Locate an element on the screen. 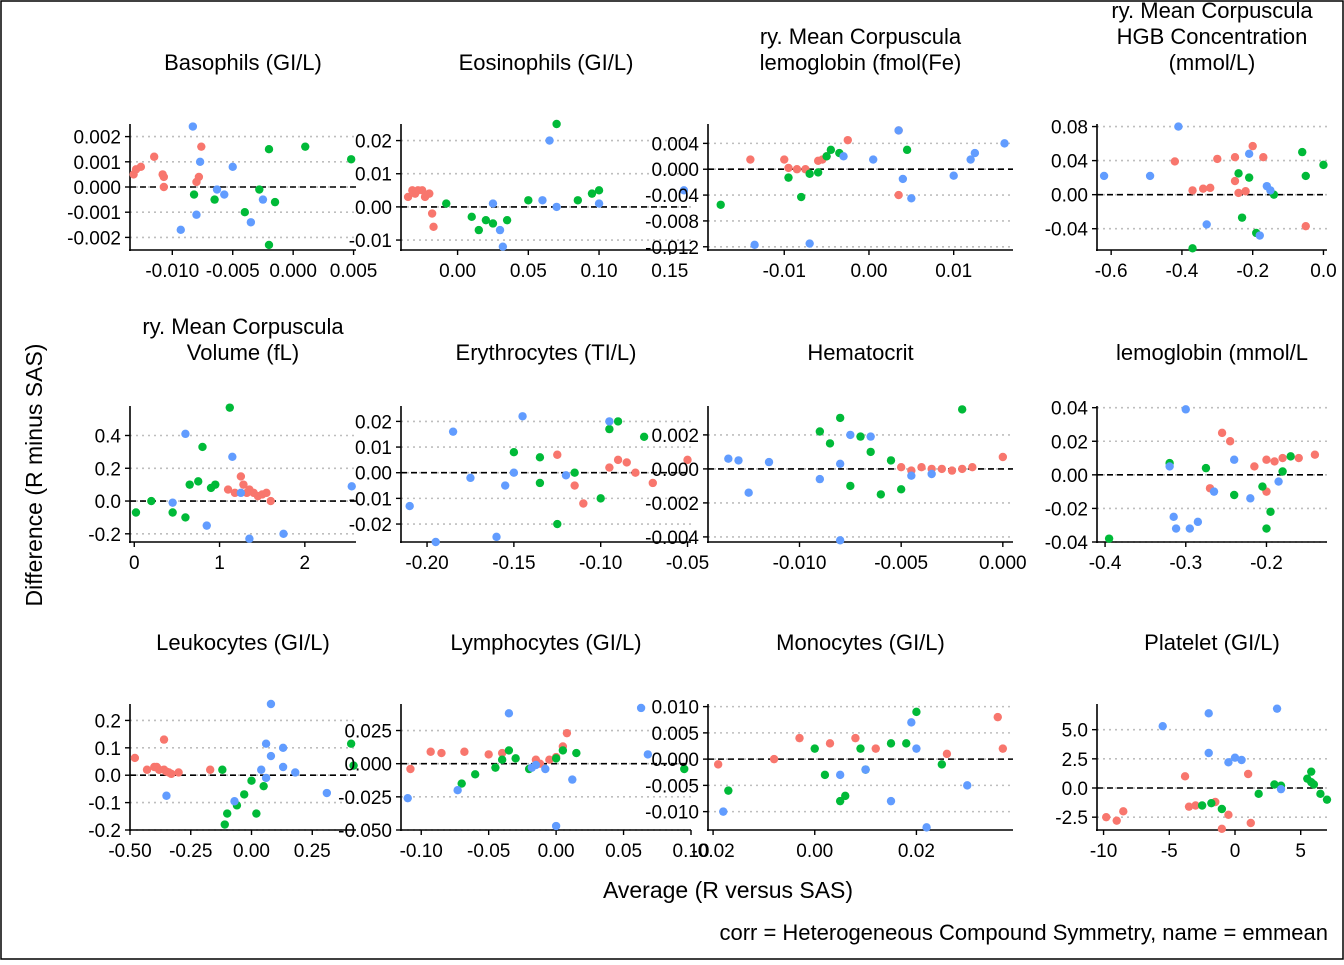 This screenshot has height=965, width=1344. x-tick-label: 5 is located at coordinates (1300, 851).